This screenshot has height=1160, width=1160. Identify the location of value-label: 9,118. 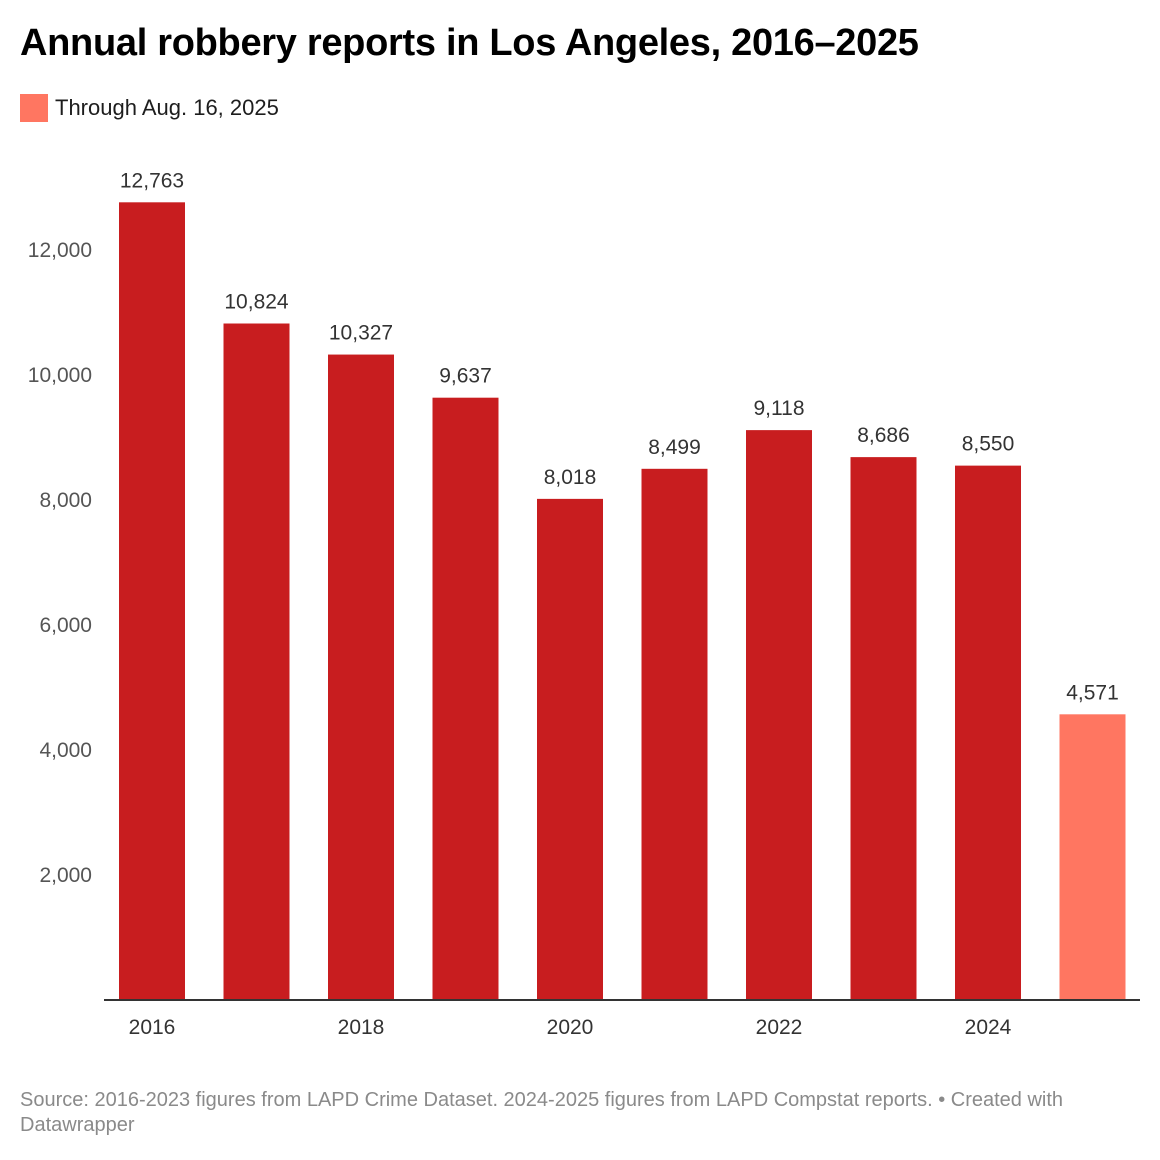
(779, 408).